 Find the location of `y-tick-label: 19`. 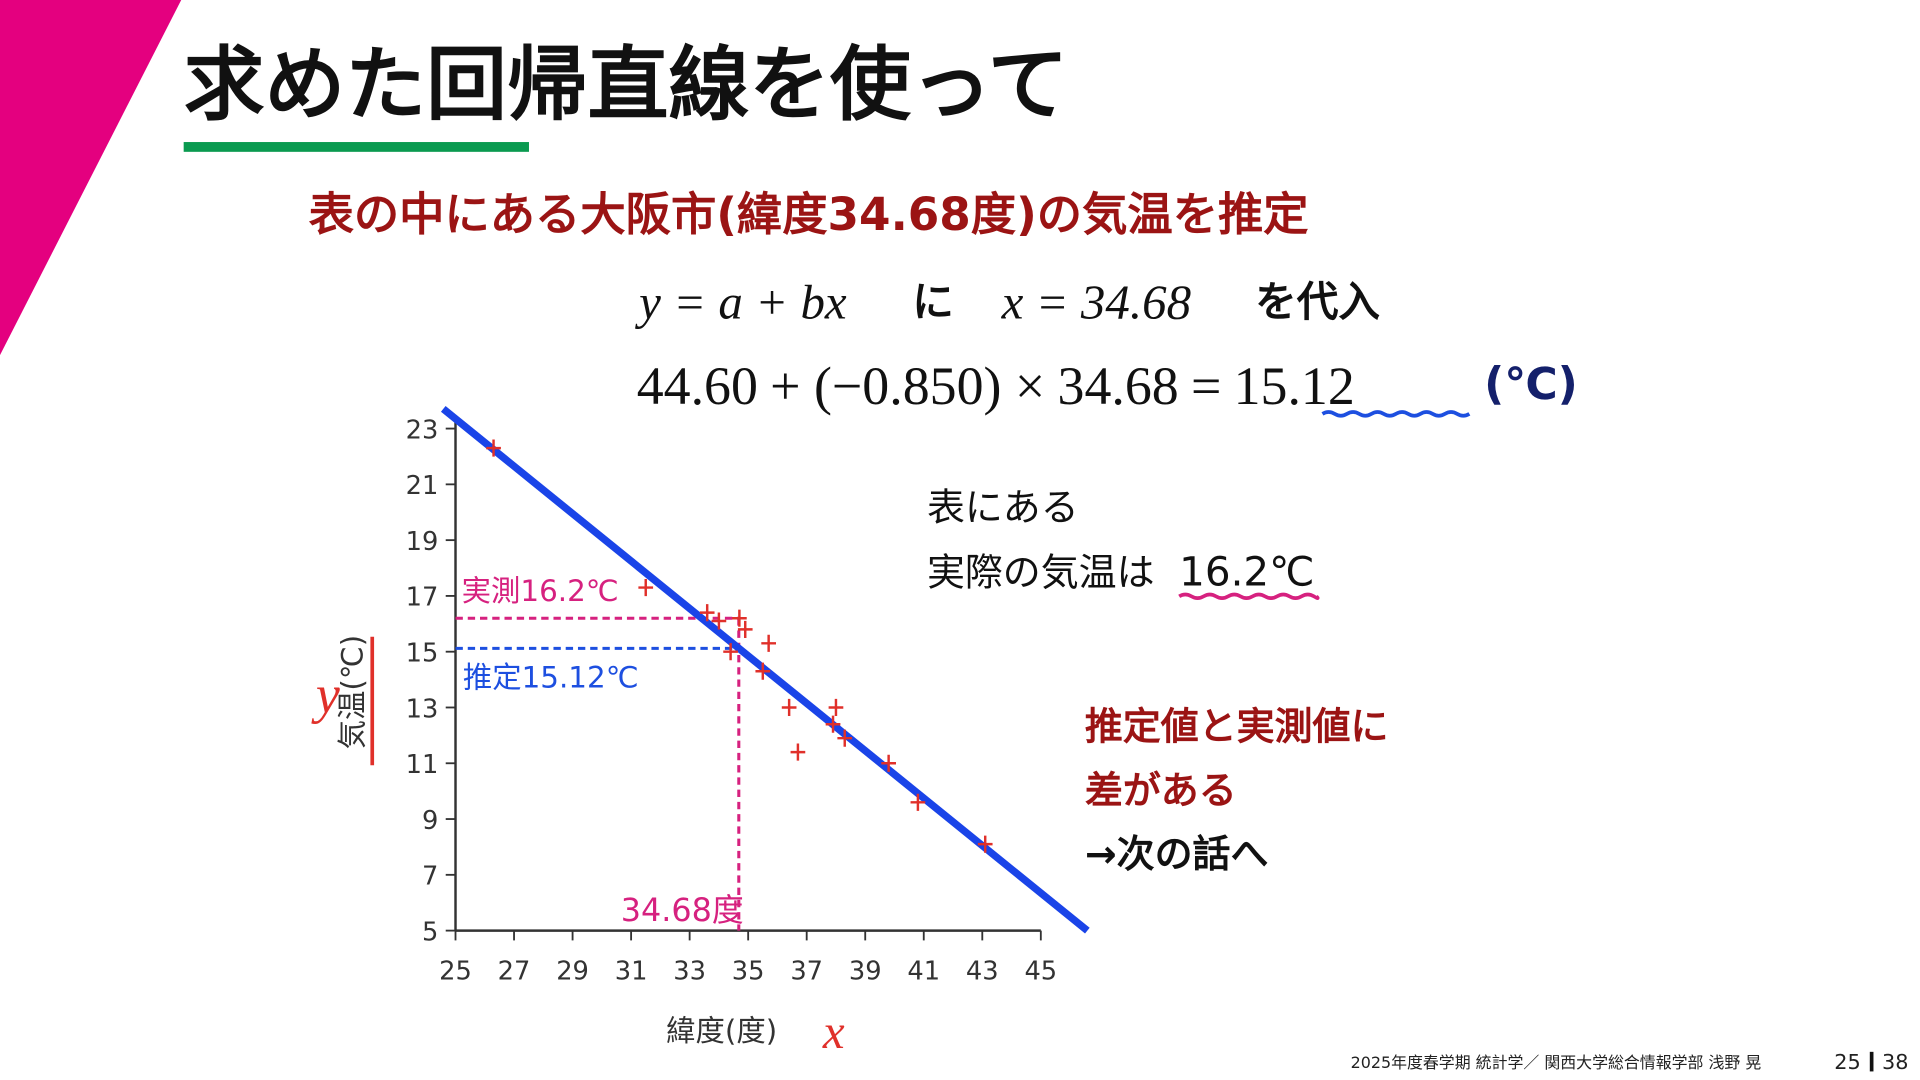

y-tick-label: 19 is located at coordinates (422, 542).